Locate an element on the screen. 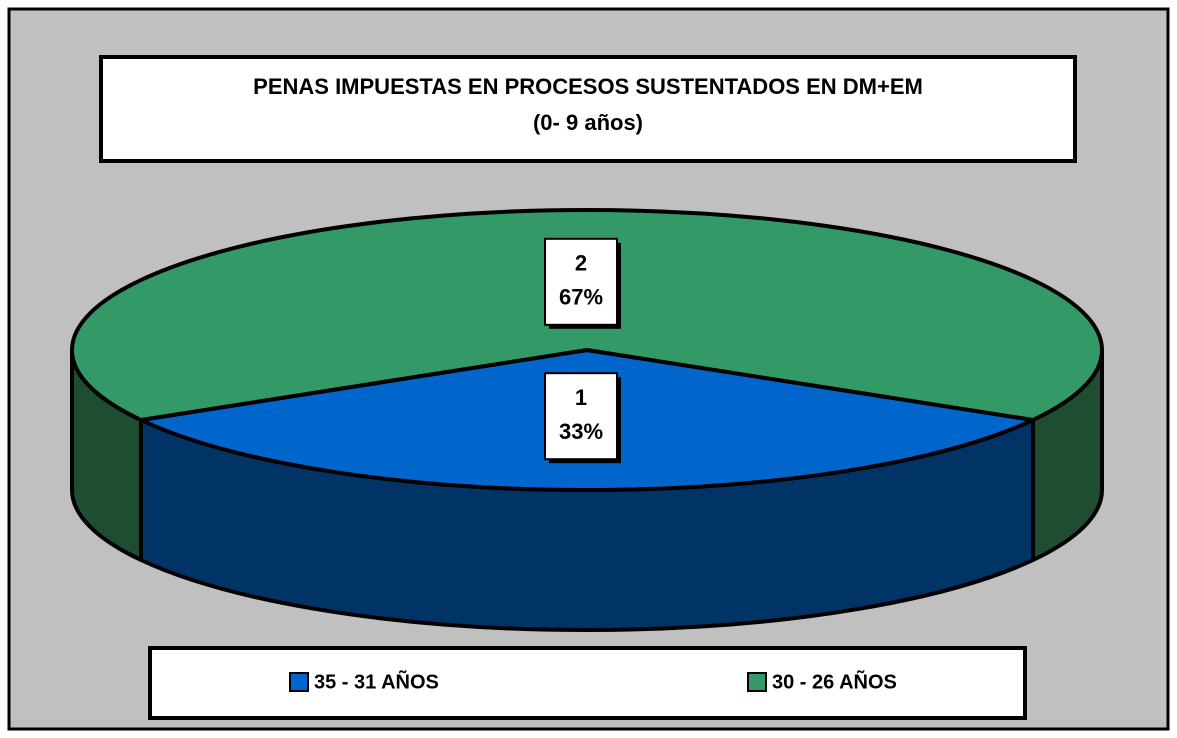 This screenshot has height=738, width=1177. title-box is located at coordinates (588, 109).